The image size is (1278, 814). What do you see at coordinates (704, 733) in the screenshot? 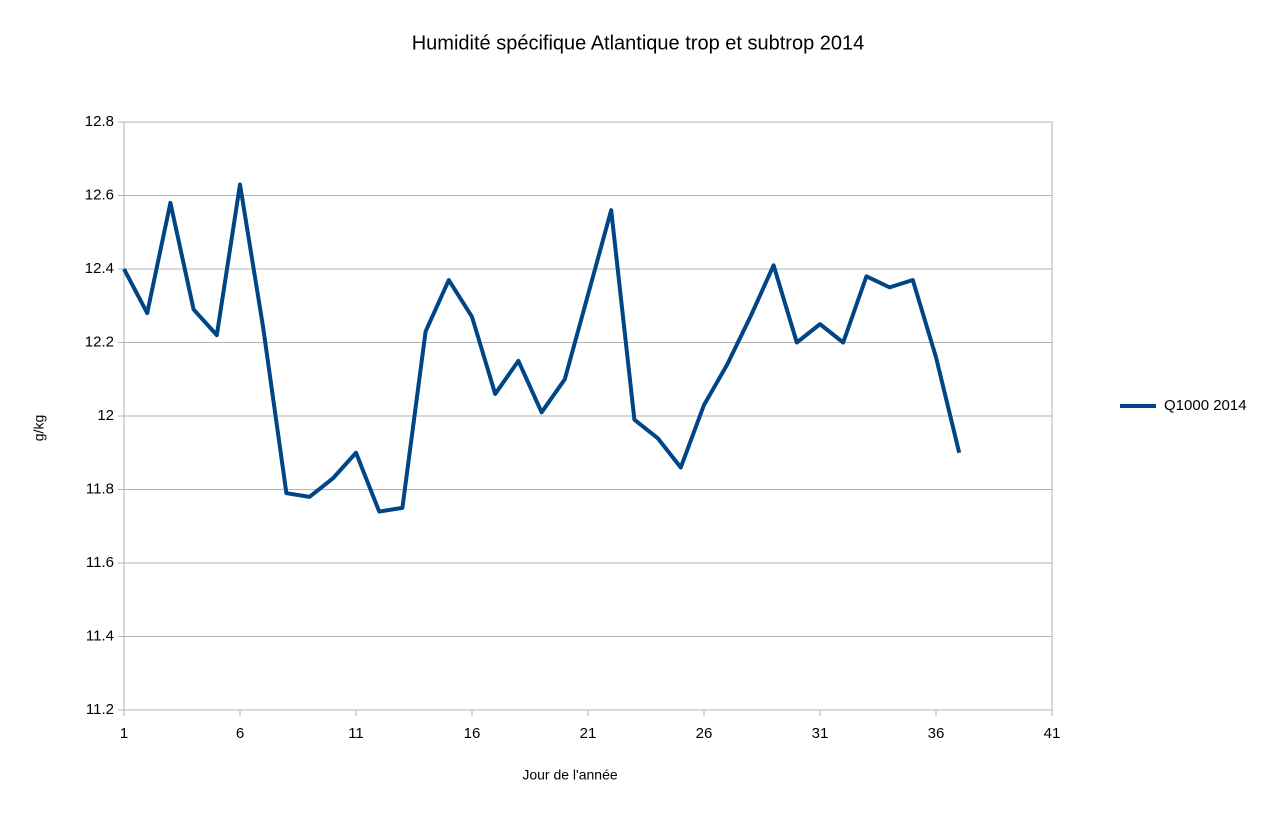
I see `x-tick-label: 26` at bounding box center [704, 733].